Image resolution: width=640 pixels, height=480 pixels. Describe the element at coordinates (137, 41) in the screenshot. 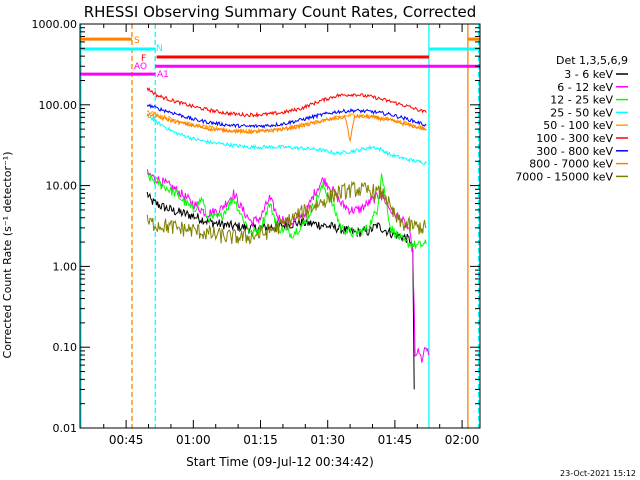

I see `state-label-s: S` at that location.